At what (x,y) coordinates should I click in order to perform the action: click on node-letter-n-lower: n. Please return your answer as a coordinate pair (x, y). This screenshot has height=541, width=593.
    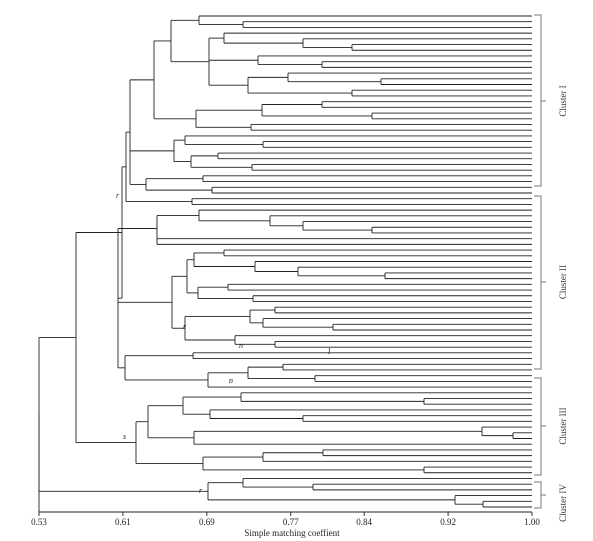
    Looking at the image, I should click on (231, 380).